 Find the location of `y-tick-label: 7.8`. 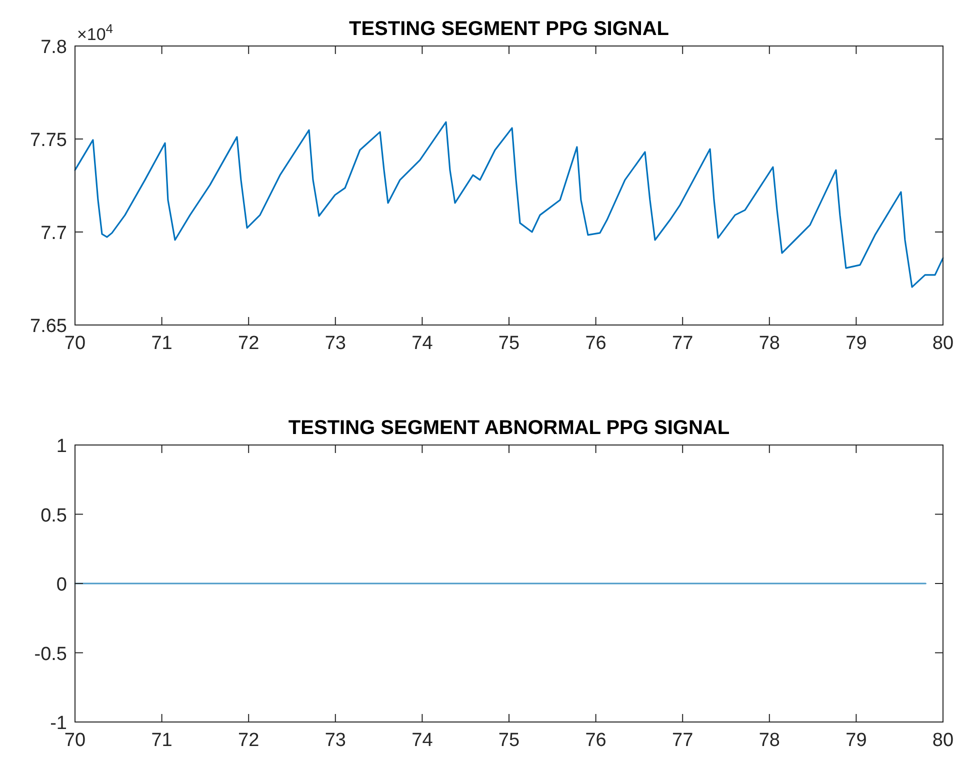

y-tick-label: 7.8 is located at coordinates (53, 47).